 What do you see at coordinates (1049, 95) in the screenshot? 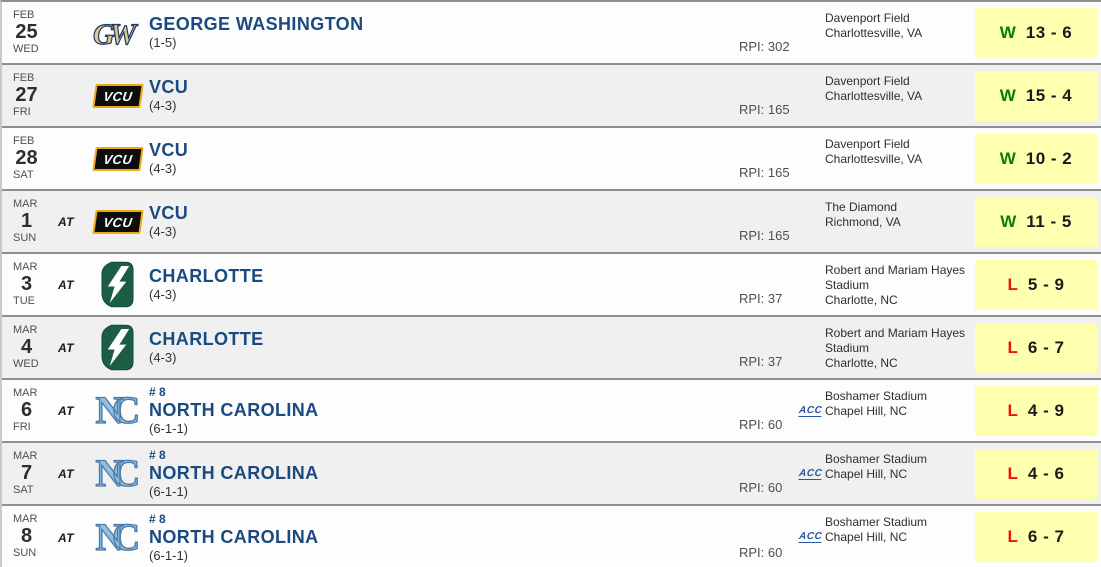
I see `result-score: 15 - 4` at bounding box center [1049, 95].